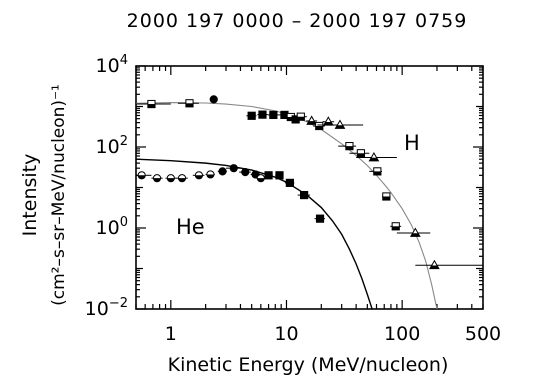 This screenshot has height=385, width=533. Describe the element at coordinates (286, 334) in the screenshot. I see `x-tick-label: 10` at that location.